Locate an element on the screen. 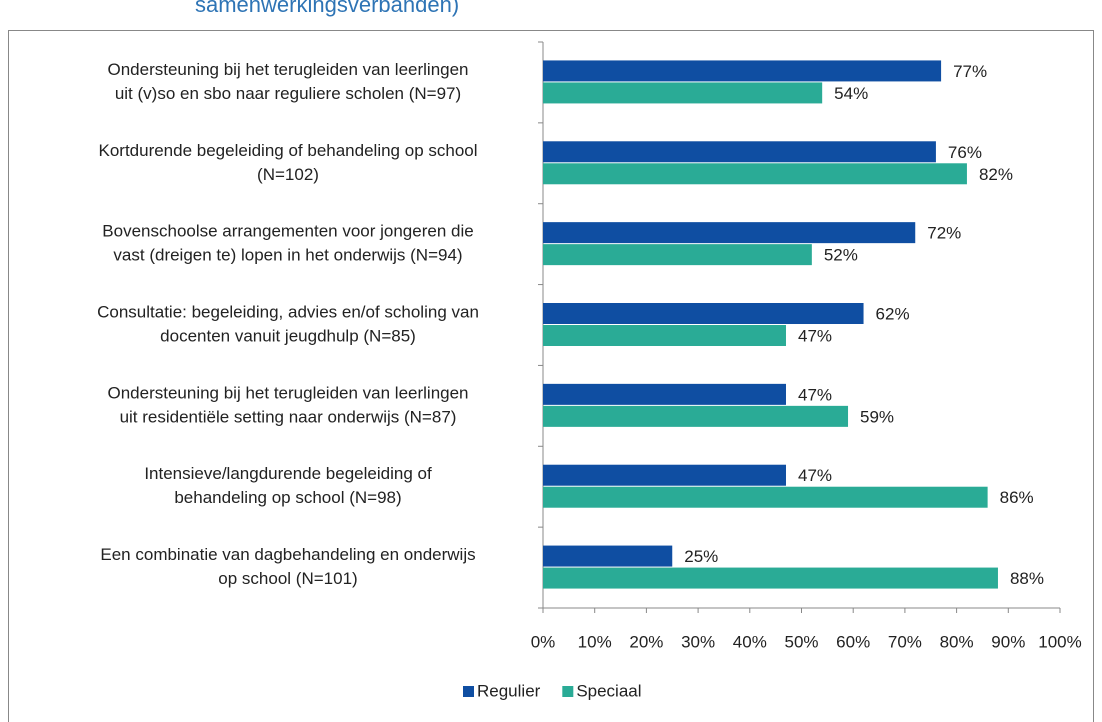 The height and width of the screenshot is (722, 1102). category-label: op school (N=101) is located at coordinates (287, 578).